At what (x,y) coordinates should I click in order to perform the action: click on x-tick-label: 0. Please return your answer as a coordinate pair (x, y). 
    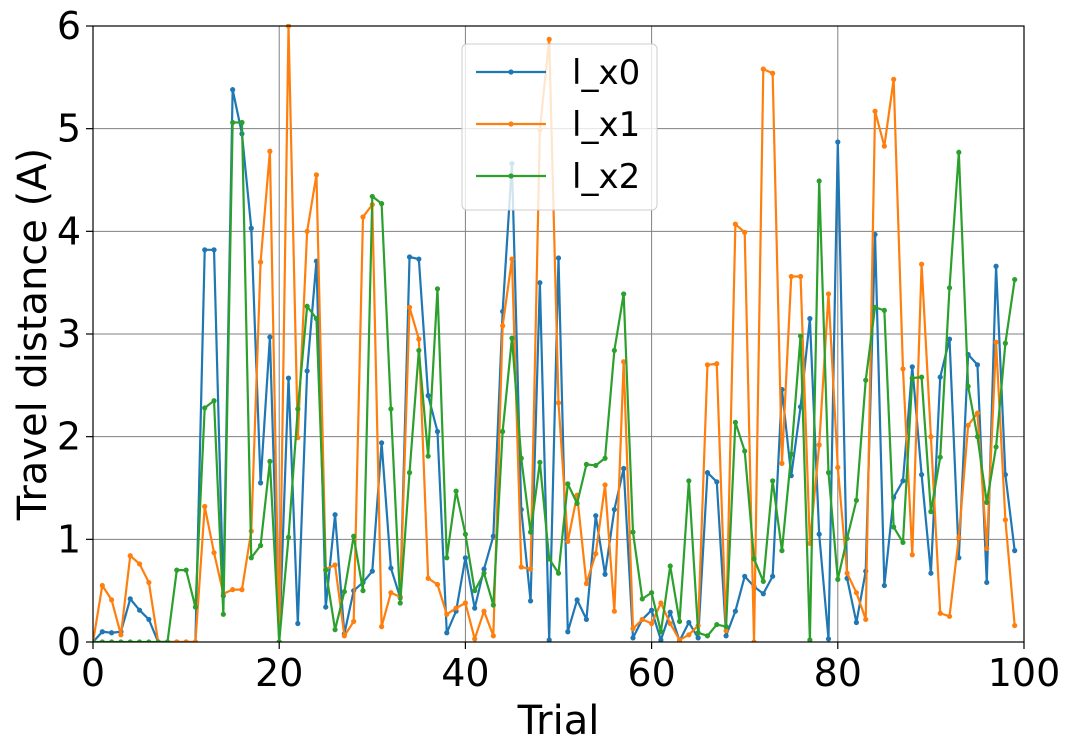
    Looking at the image, I should click on (93, 673).